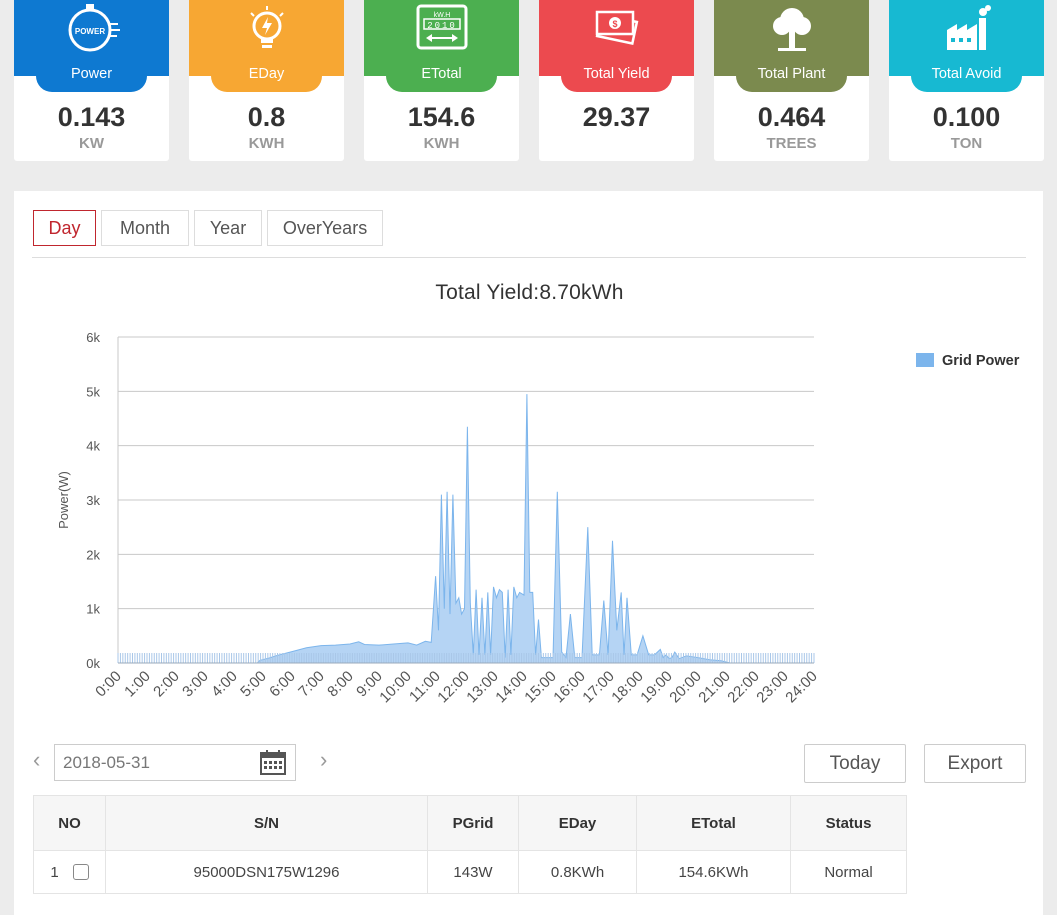 The image size is (1057, 915). Describe the element at coordinates (175, 762) in the screenshot. I see `date-input: 2018-05-31` at that location.